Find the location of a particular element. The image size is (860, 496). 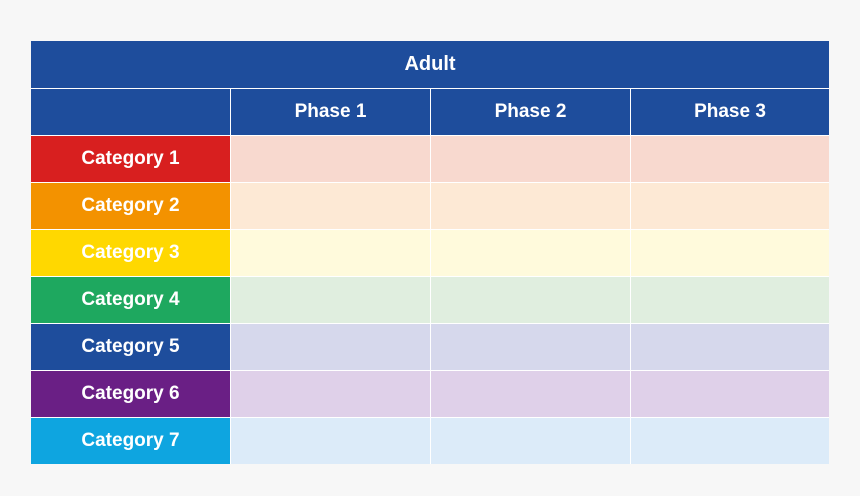

table-row: Category 5 is located at coordinates (430, 346).